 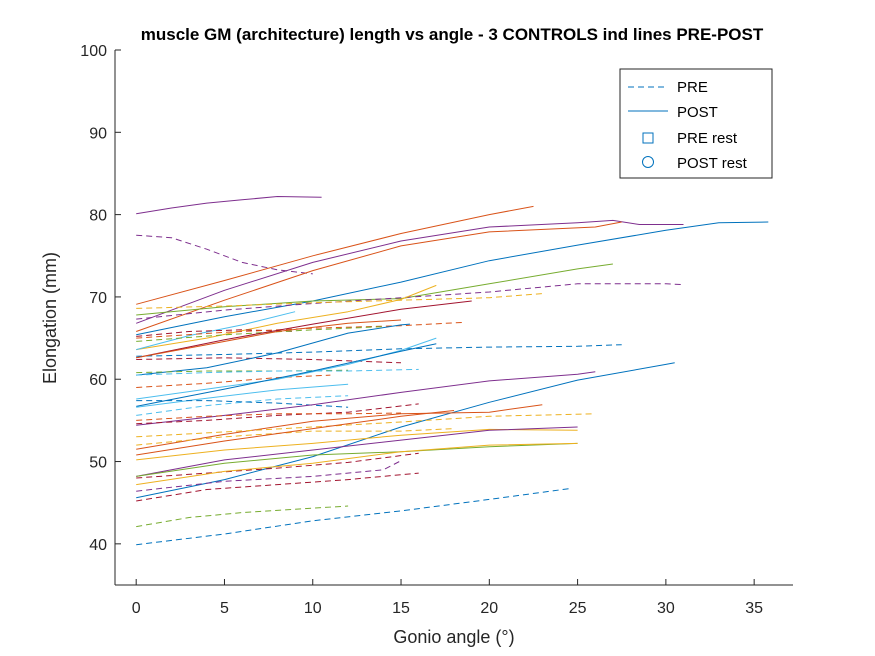 What do you see at coordinates (136, 608) in the screenshot?
I see `x-tick-label: 0` at bounding box center [136, 608].